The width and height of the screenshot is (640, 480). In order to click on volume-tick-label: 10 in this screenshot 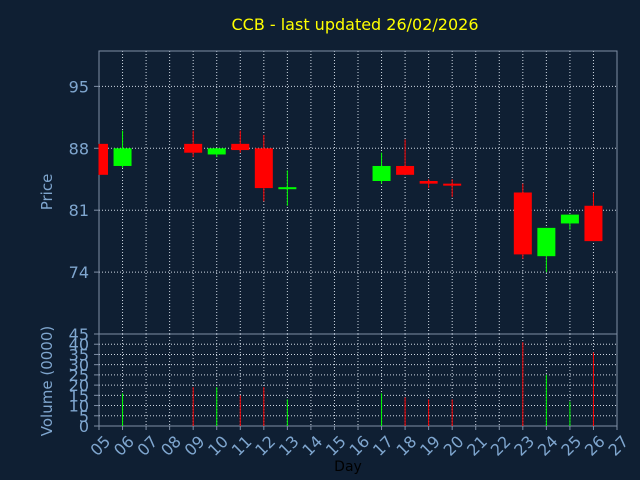, I will do `click(79, 406)`.